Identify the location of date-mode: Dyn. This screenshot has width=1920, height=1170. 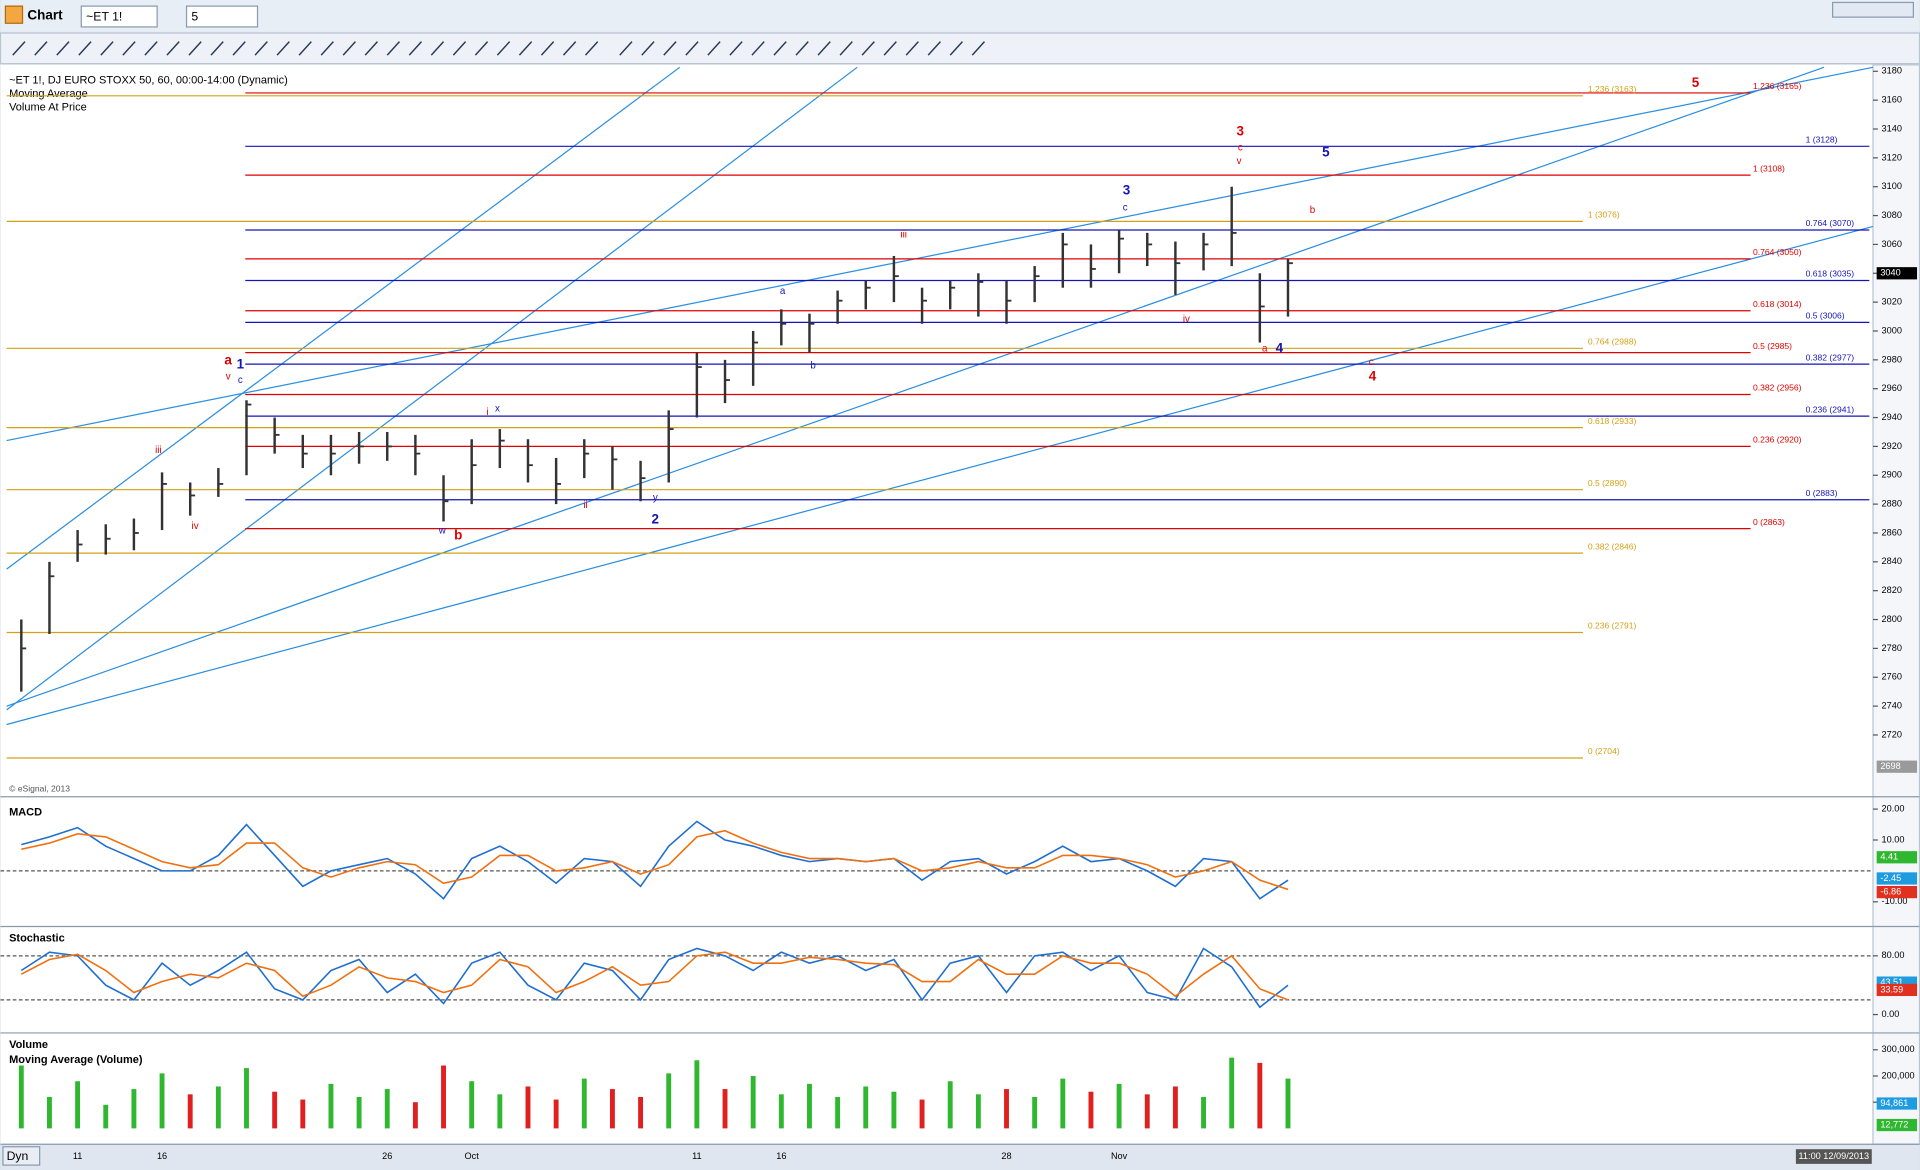
(18, 1156).